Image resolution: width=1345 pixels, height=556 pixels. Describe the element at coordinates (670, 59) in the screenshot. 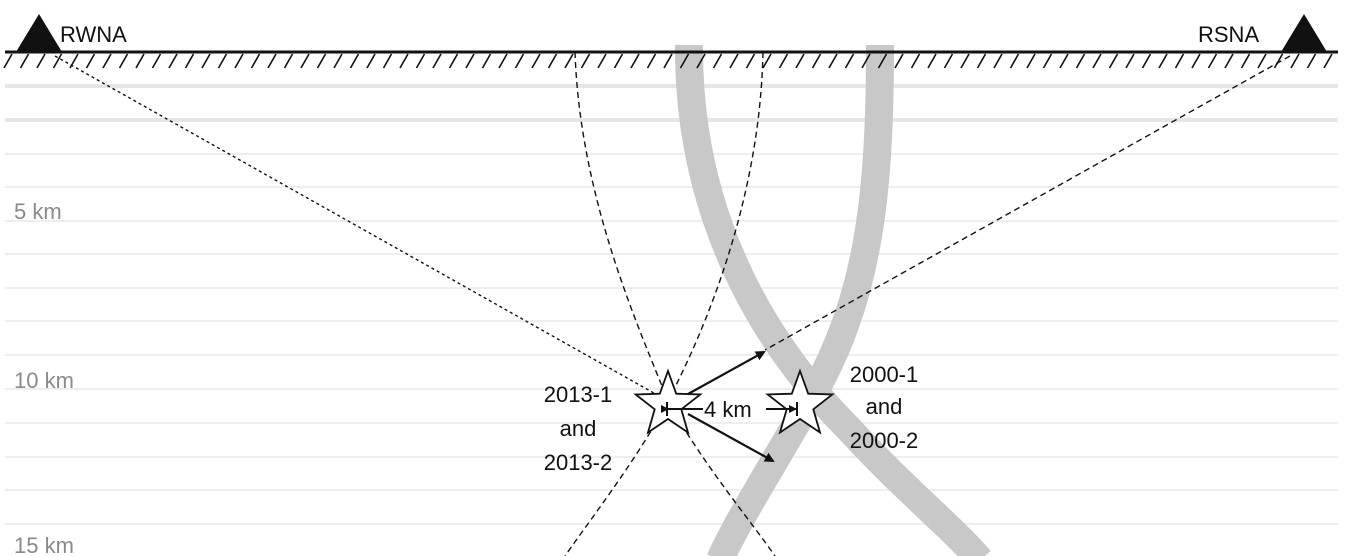

I see `ground-surface` at that location.